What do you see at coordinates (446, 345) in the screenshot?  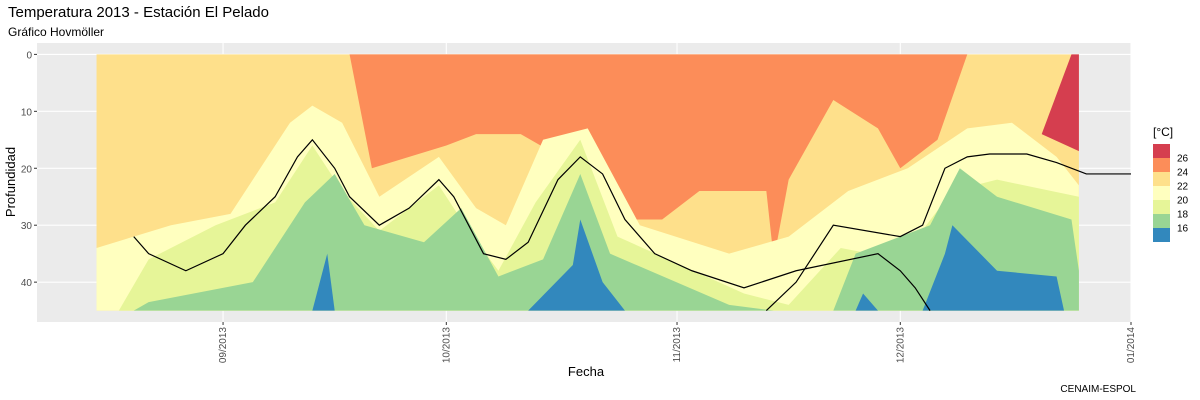 I see `x-tick-label: 10/2013` at bounding box center [446, 345].